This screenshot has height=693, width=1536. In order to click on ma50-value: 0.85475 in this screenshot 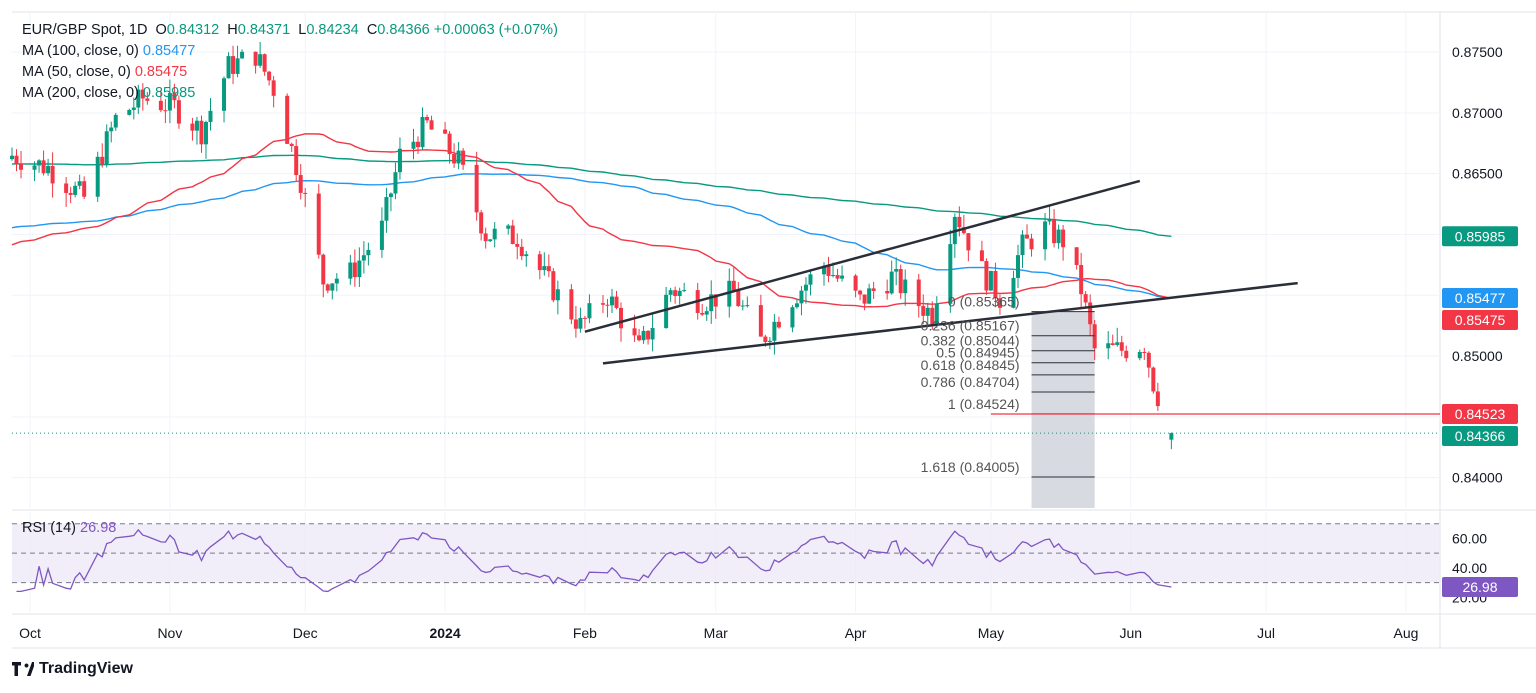, I will do `click(161, 72)`.